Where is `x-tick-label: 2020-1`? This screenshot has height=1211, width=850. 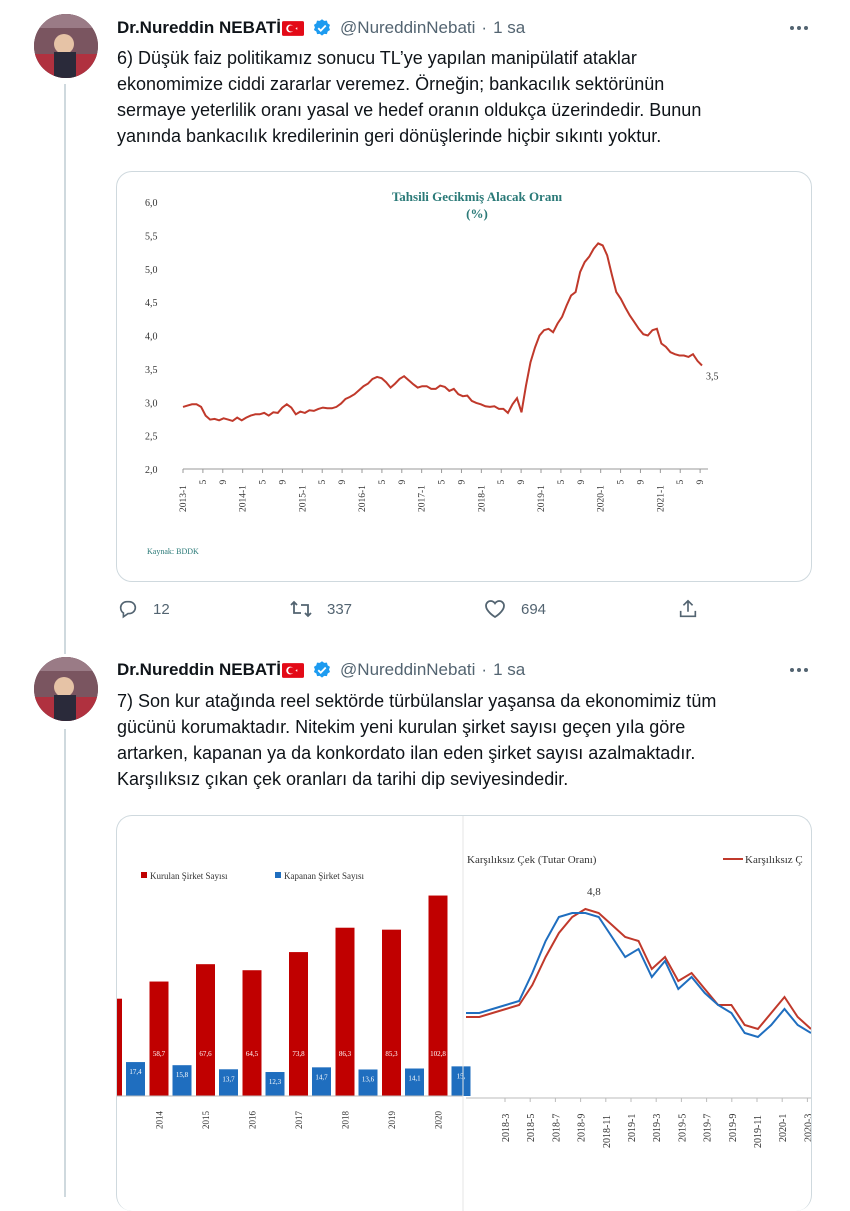
x-tick-label: 2020-1 is located at coordinates (602, 498).